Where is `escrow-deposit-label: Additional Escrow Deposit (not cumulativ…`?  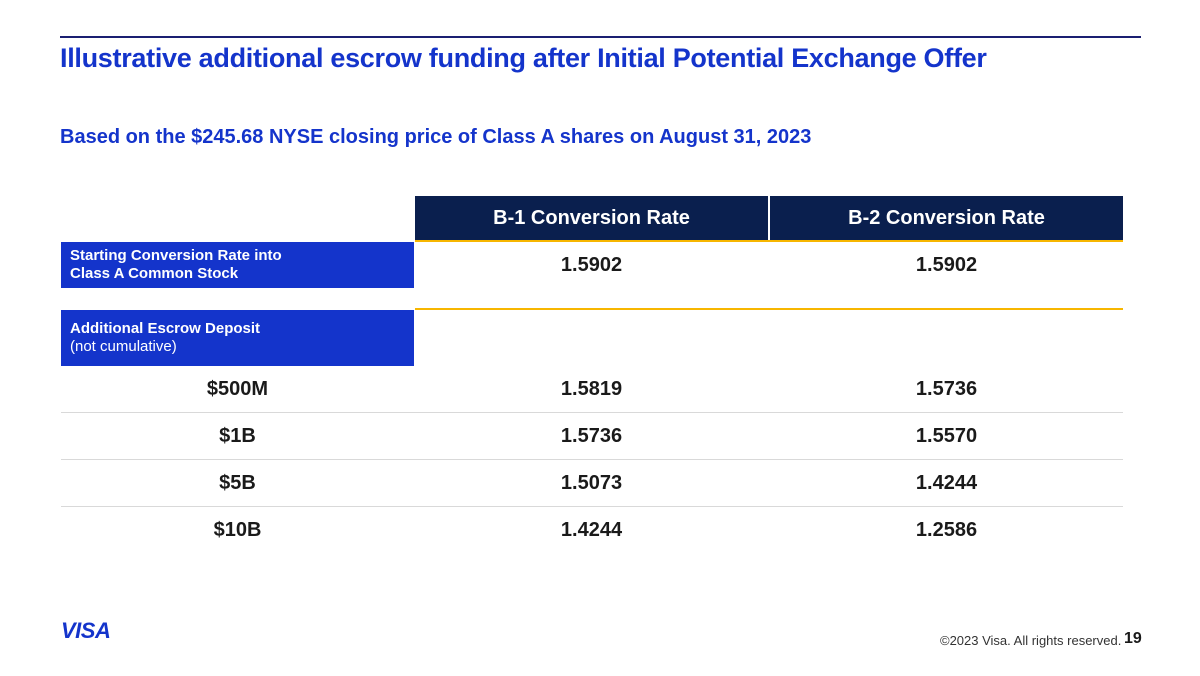 escrow-deposit-label: Additional Escrow Deposit (not cumulativ… is located at coordinates (237, 338).